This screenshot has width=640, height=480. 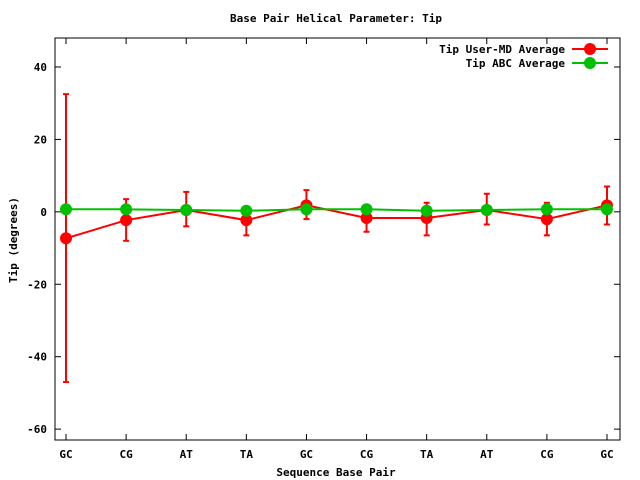 What do you see at coordinates (43, 212) in the screenshot?
I see `y-tick-label: 0` at bounding box center [43, 212].